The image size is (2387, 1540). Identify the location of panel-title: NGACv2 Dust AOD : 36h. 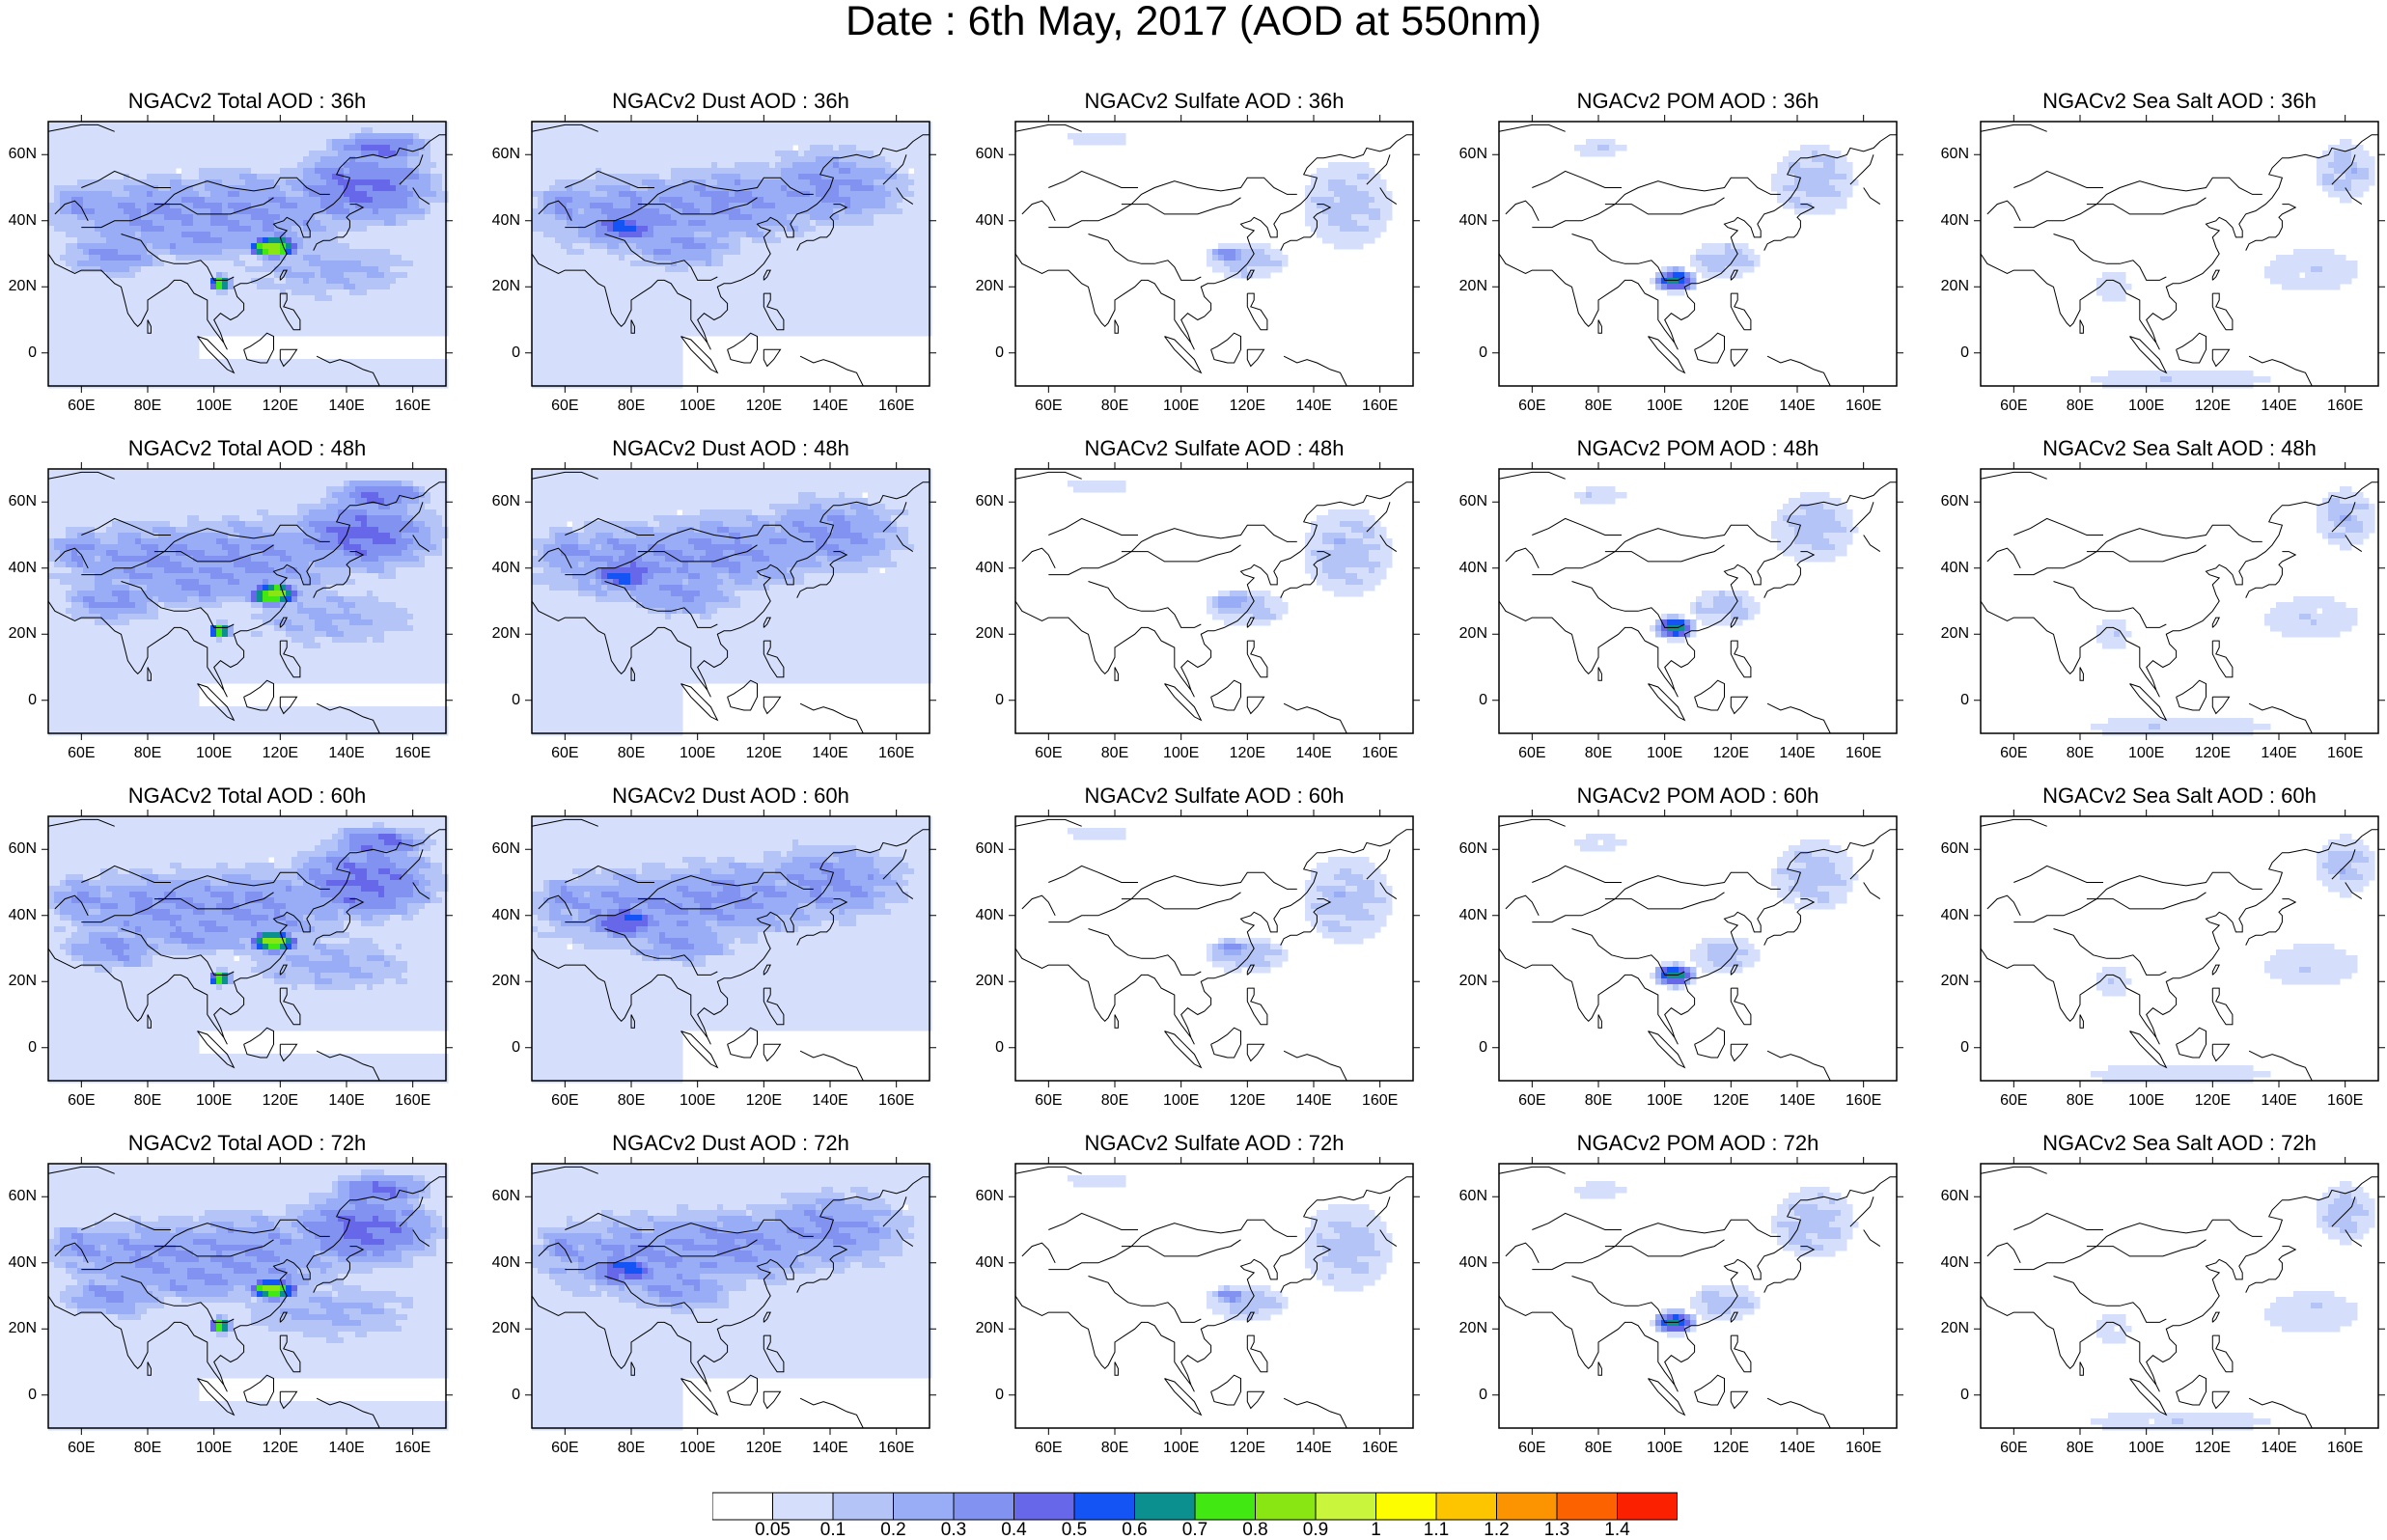
(731, 101).